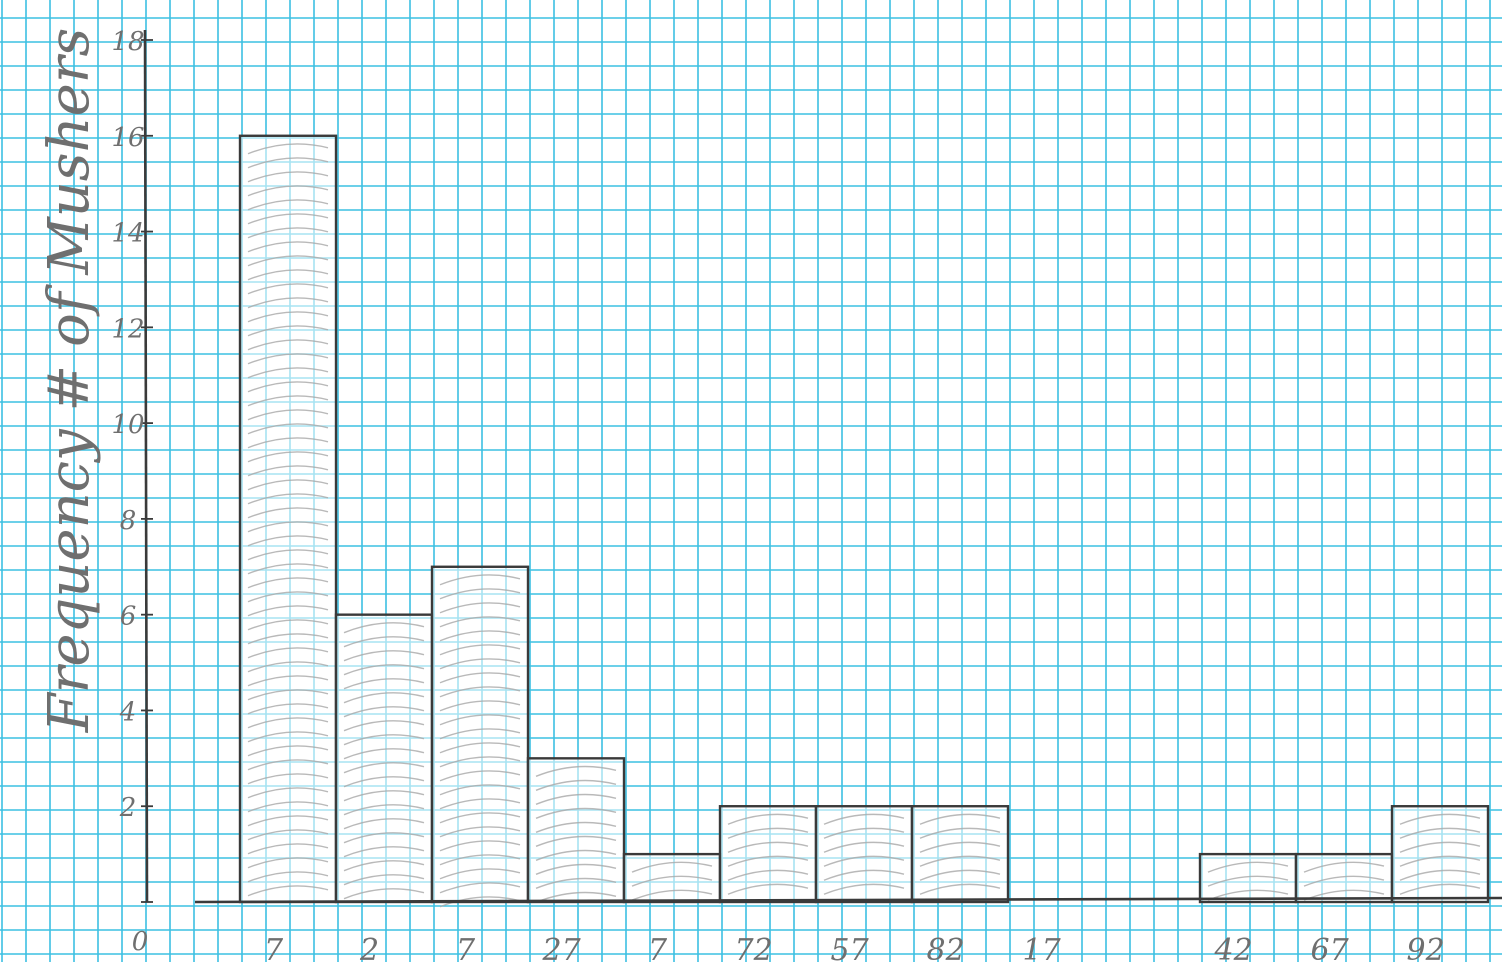  I want to click on y-tick-label: 10, so click(127, 425).